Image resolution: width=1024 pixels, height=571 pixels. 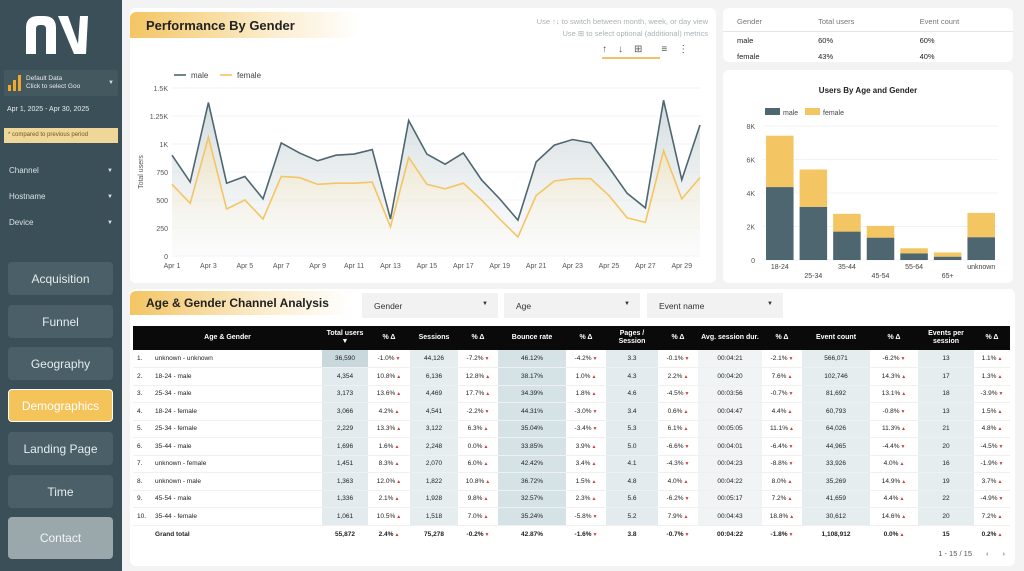 I want to click on cell: 4.6, so click(x=632, y=394).